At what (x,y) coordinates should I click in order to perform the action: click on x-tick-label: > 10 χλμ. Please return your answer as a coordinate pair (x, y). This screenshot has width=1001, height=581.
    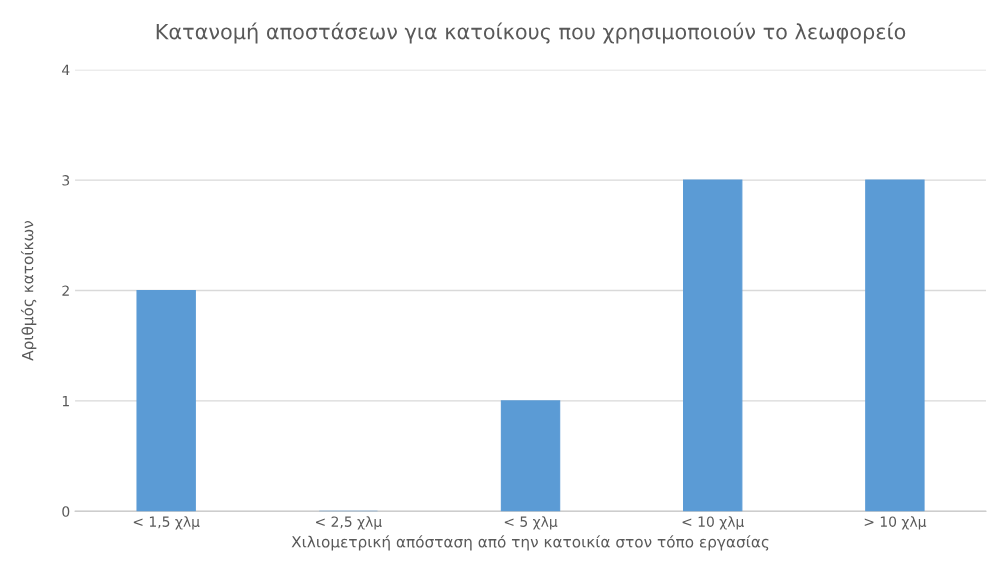
    Looking at the image, I should click on (895, 523).